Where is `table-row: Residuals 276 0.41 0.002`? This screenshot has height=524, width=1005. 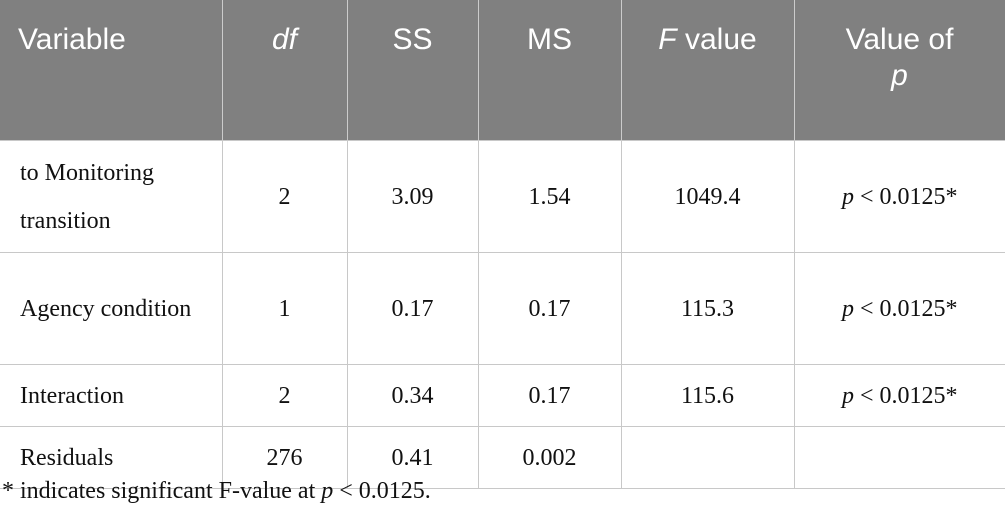
table-row: Residuals 276 0.41 0.002 is located at coordinates (502, 457).